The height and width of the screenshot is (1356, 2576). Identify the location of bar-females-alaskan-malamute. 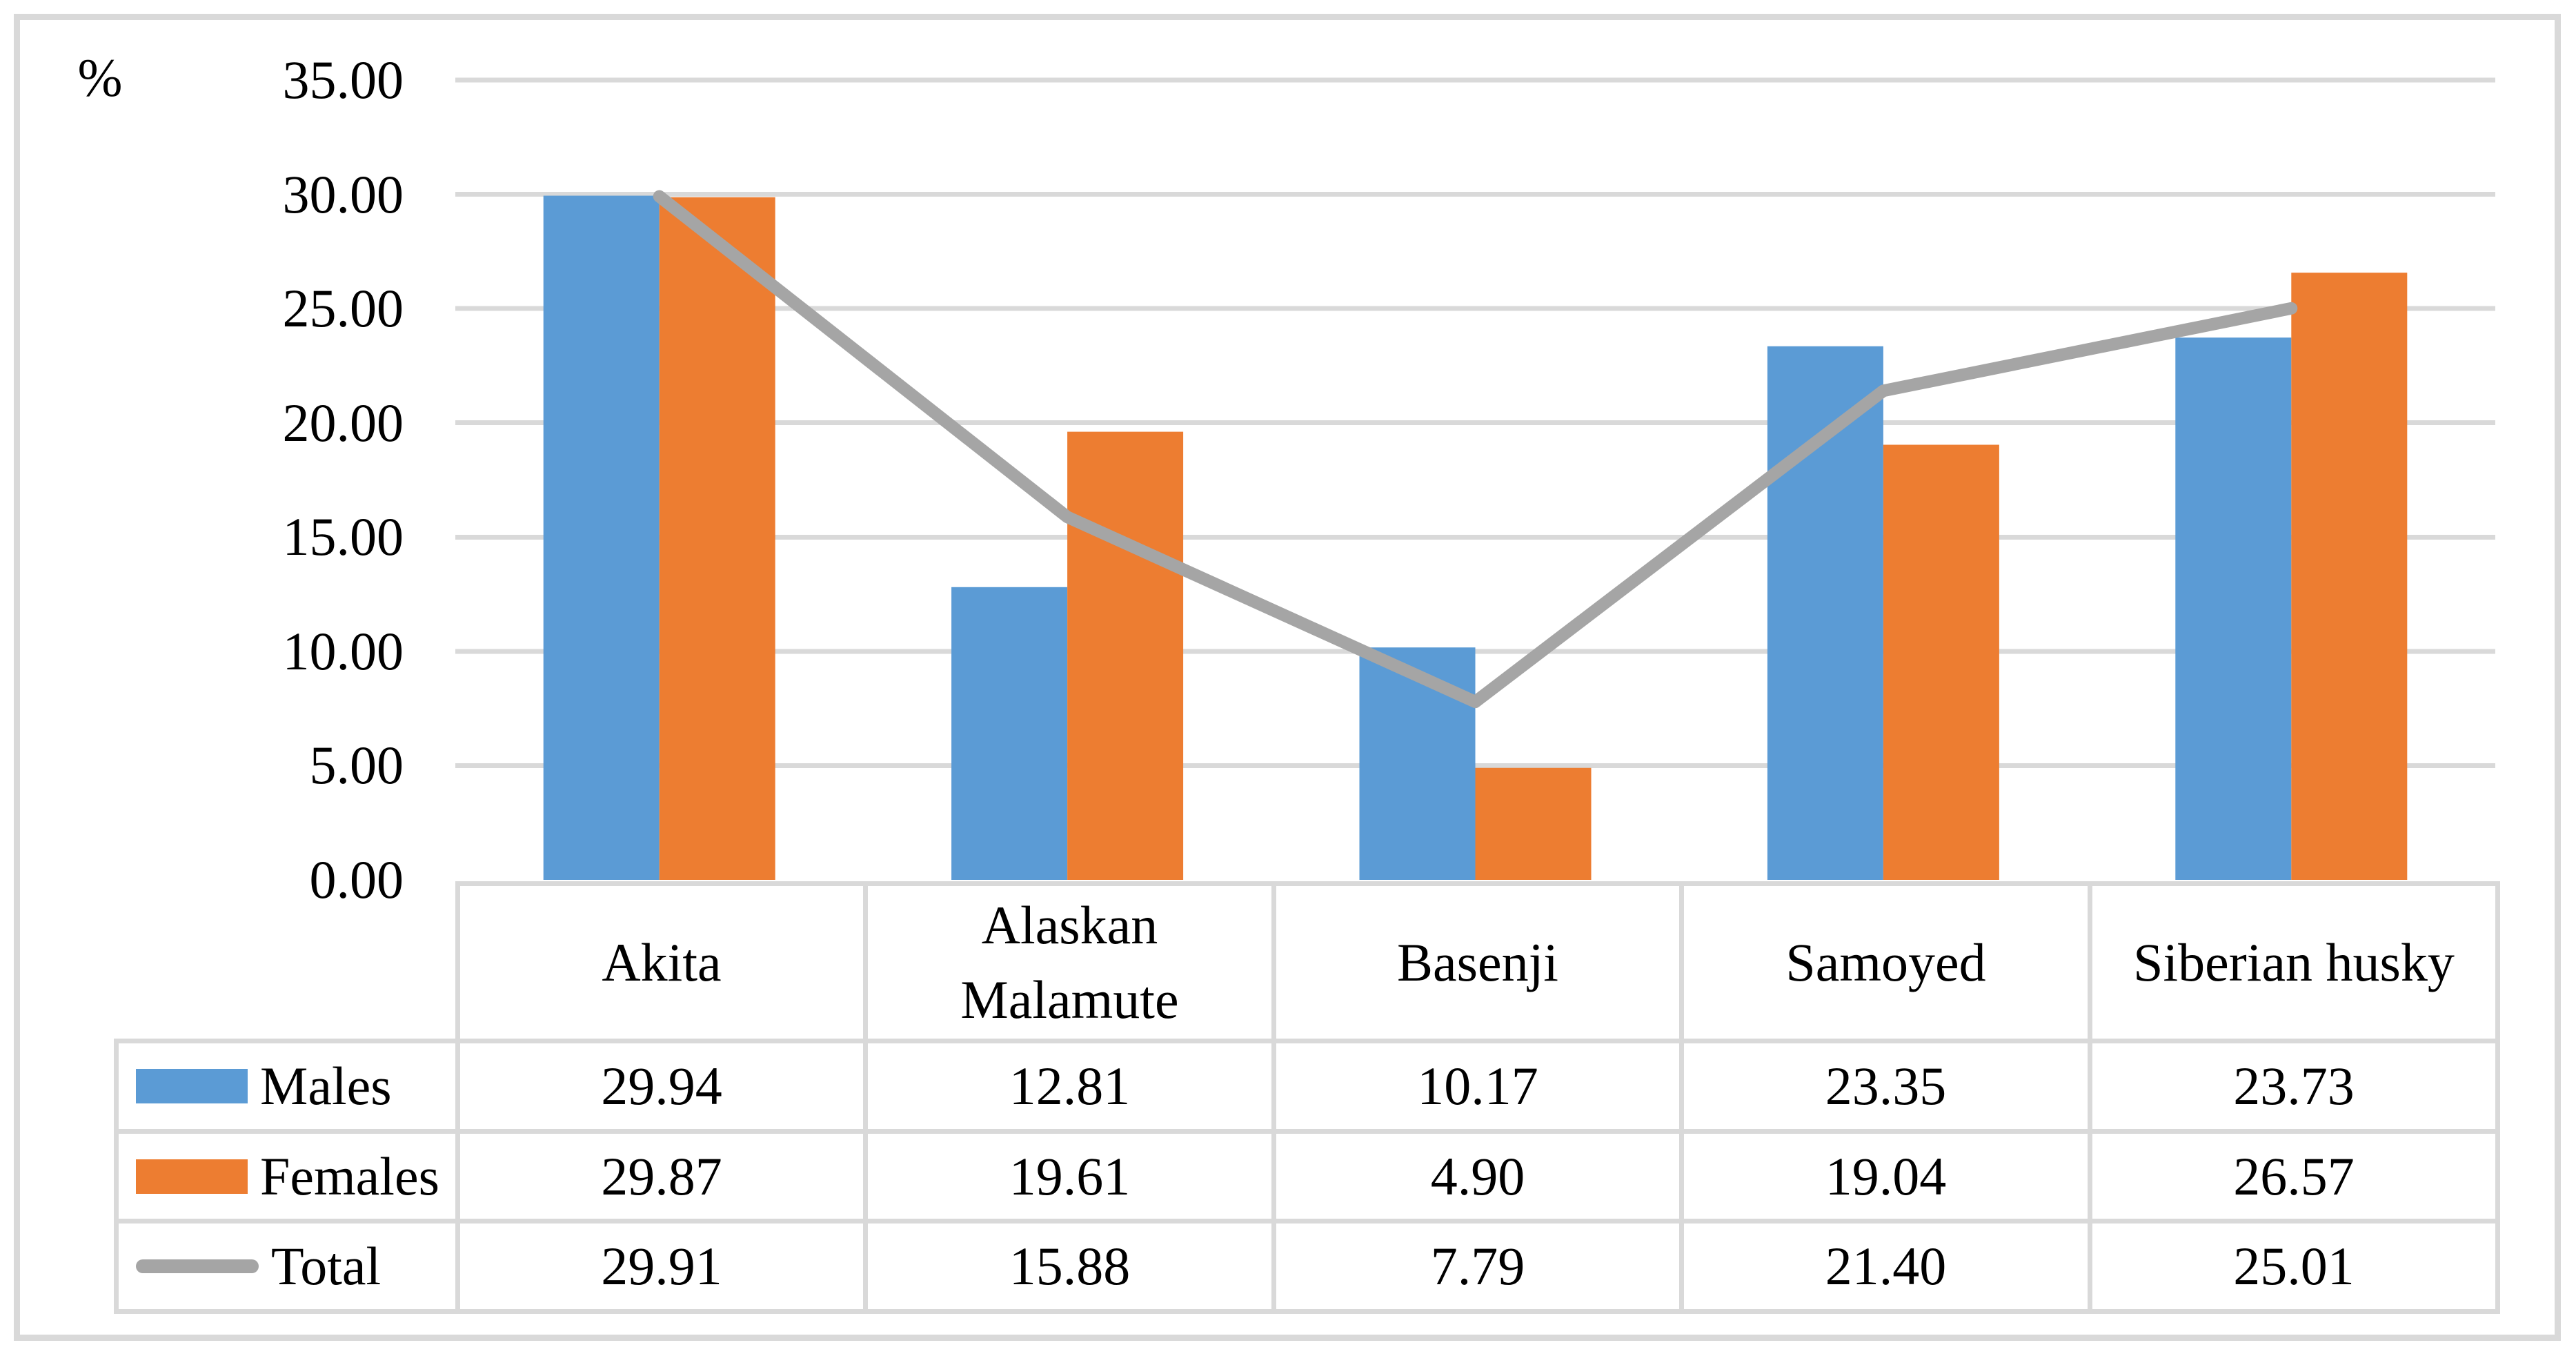
(1125, 655).